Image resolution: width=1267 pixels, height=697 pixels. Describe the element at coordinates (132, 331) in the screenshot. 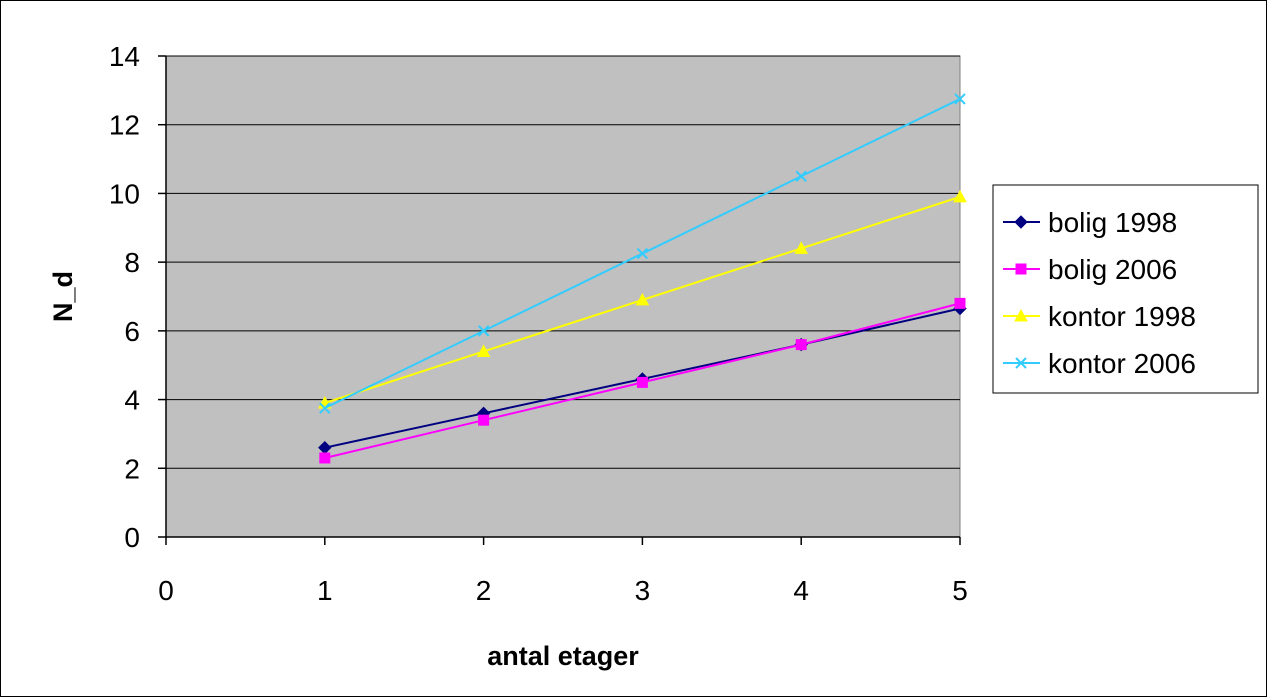

I see `y-tick-label: 6` at that location.